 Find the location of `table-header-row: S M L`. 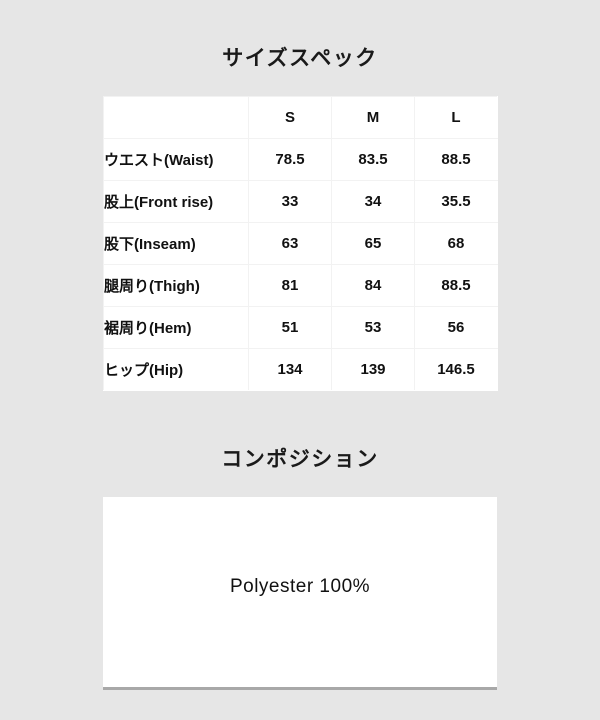

table-header-row: S M L is located at coordinates (300, 117).